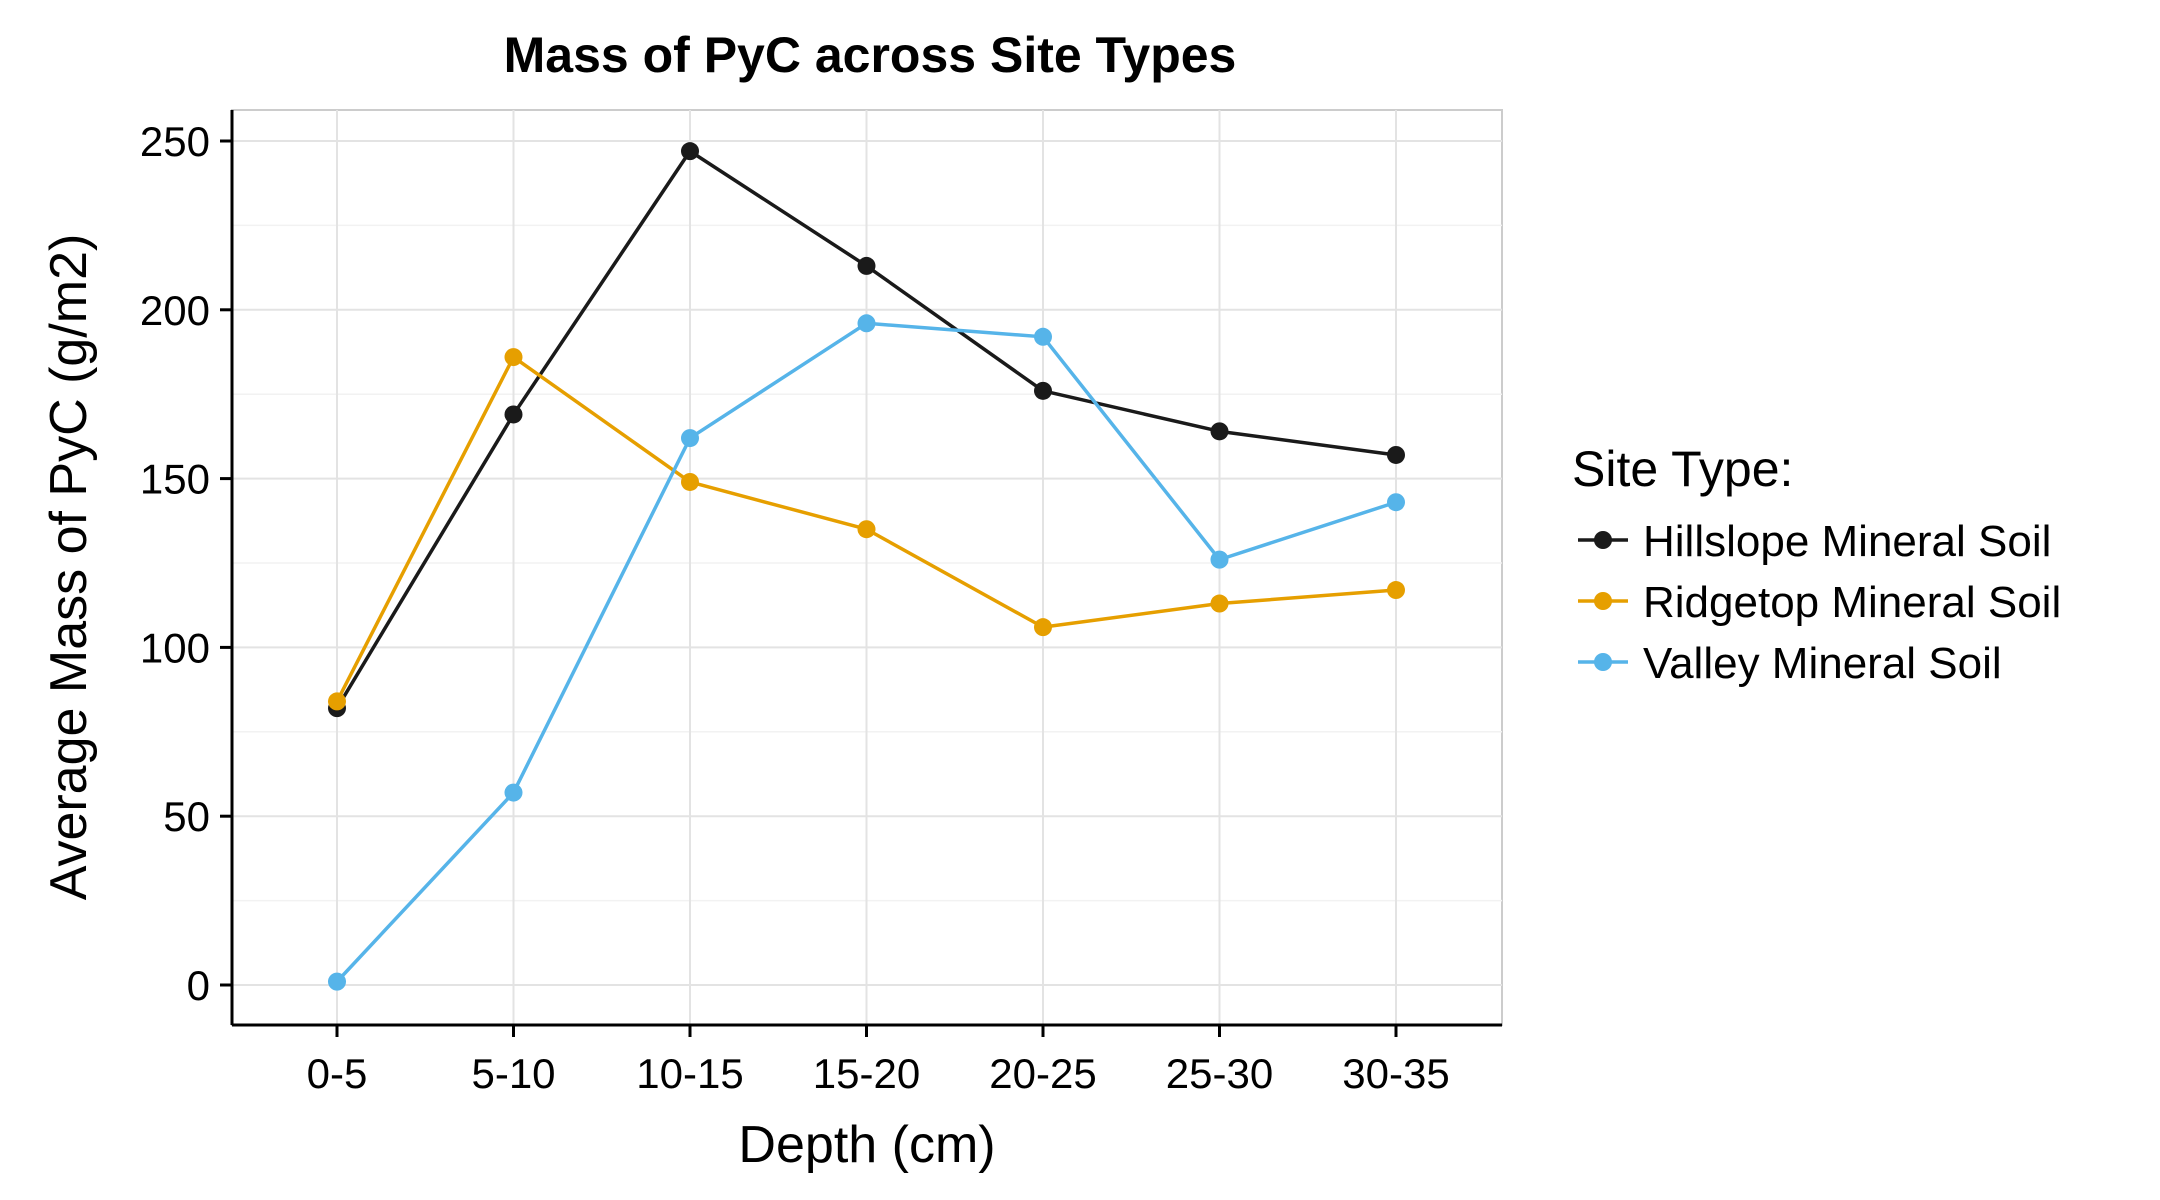 This screenshot has height=1200, width=2160. Describe the element at coordinates (1822, 663) in the screenshot. I see `legend-label: Valley Mineral Soil` at that location.